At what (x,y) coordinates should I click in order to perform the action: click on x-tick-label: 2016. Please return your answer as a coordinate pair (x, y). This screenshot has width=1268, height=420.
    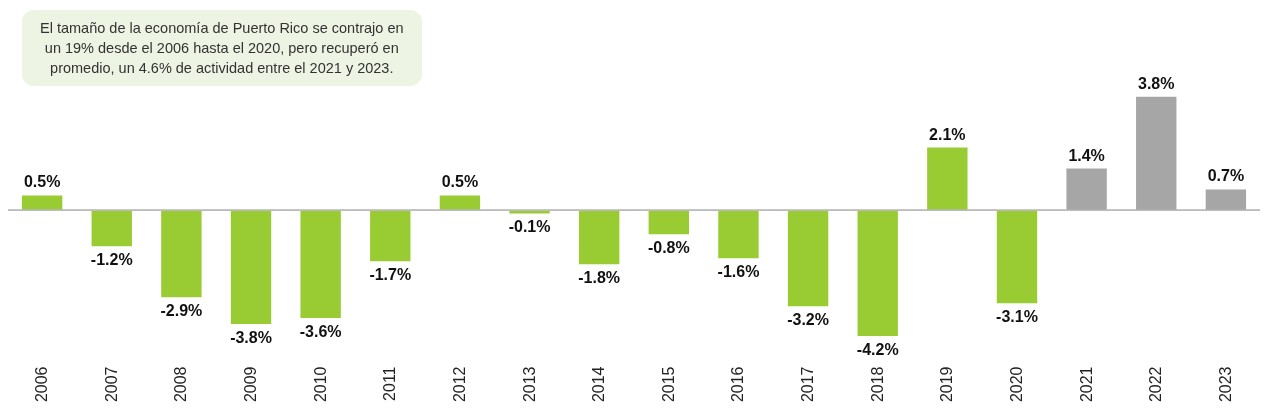
    Looking at the image, I should click on (738, 384).